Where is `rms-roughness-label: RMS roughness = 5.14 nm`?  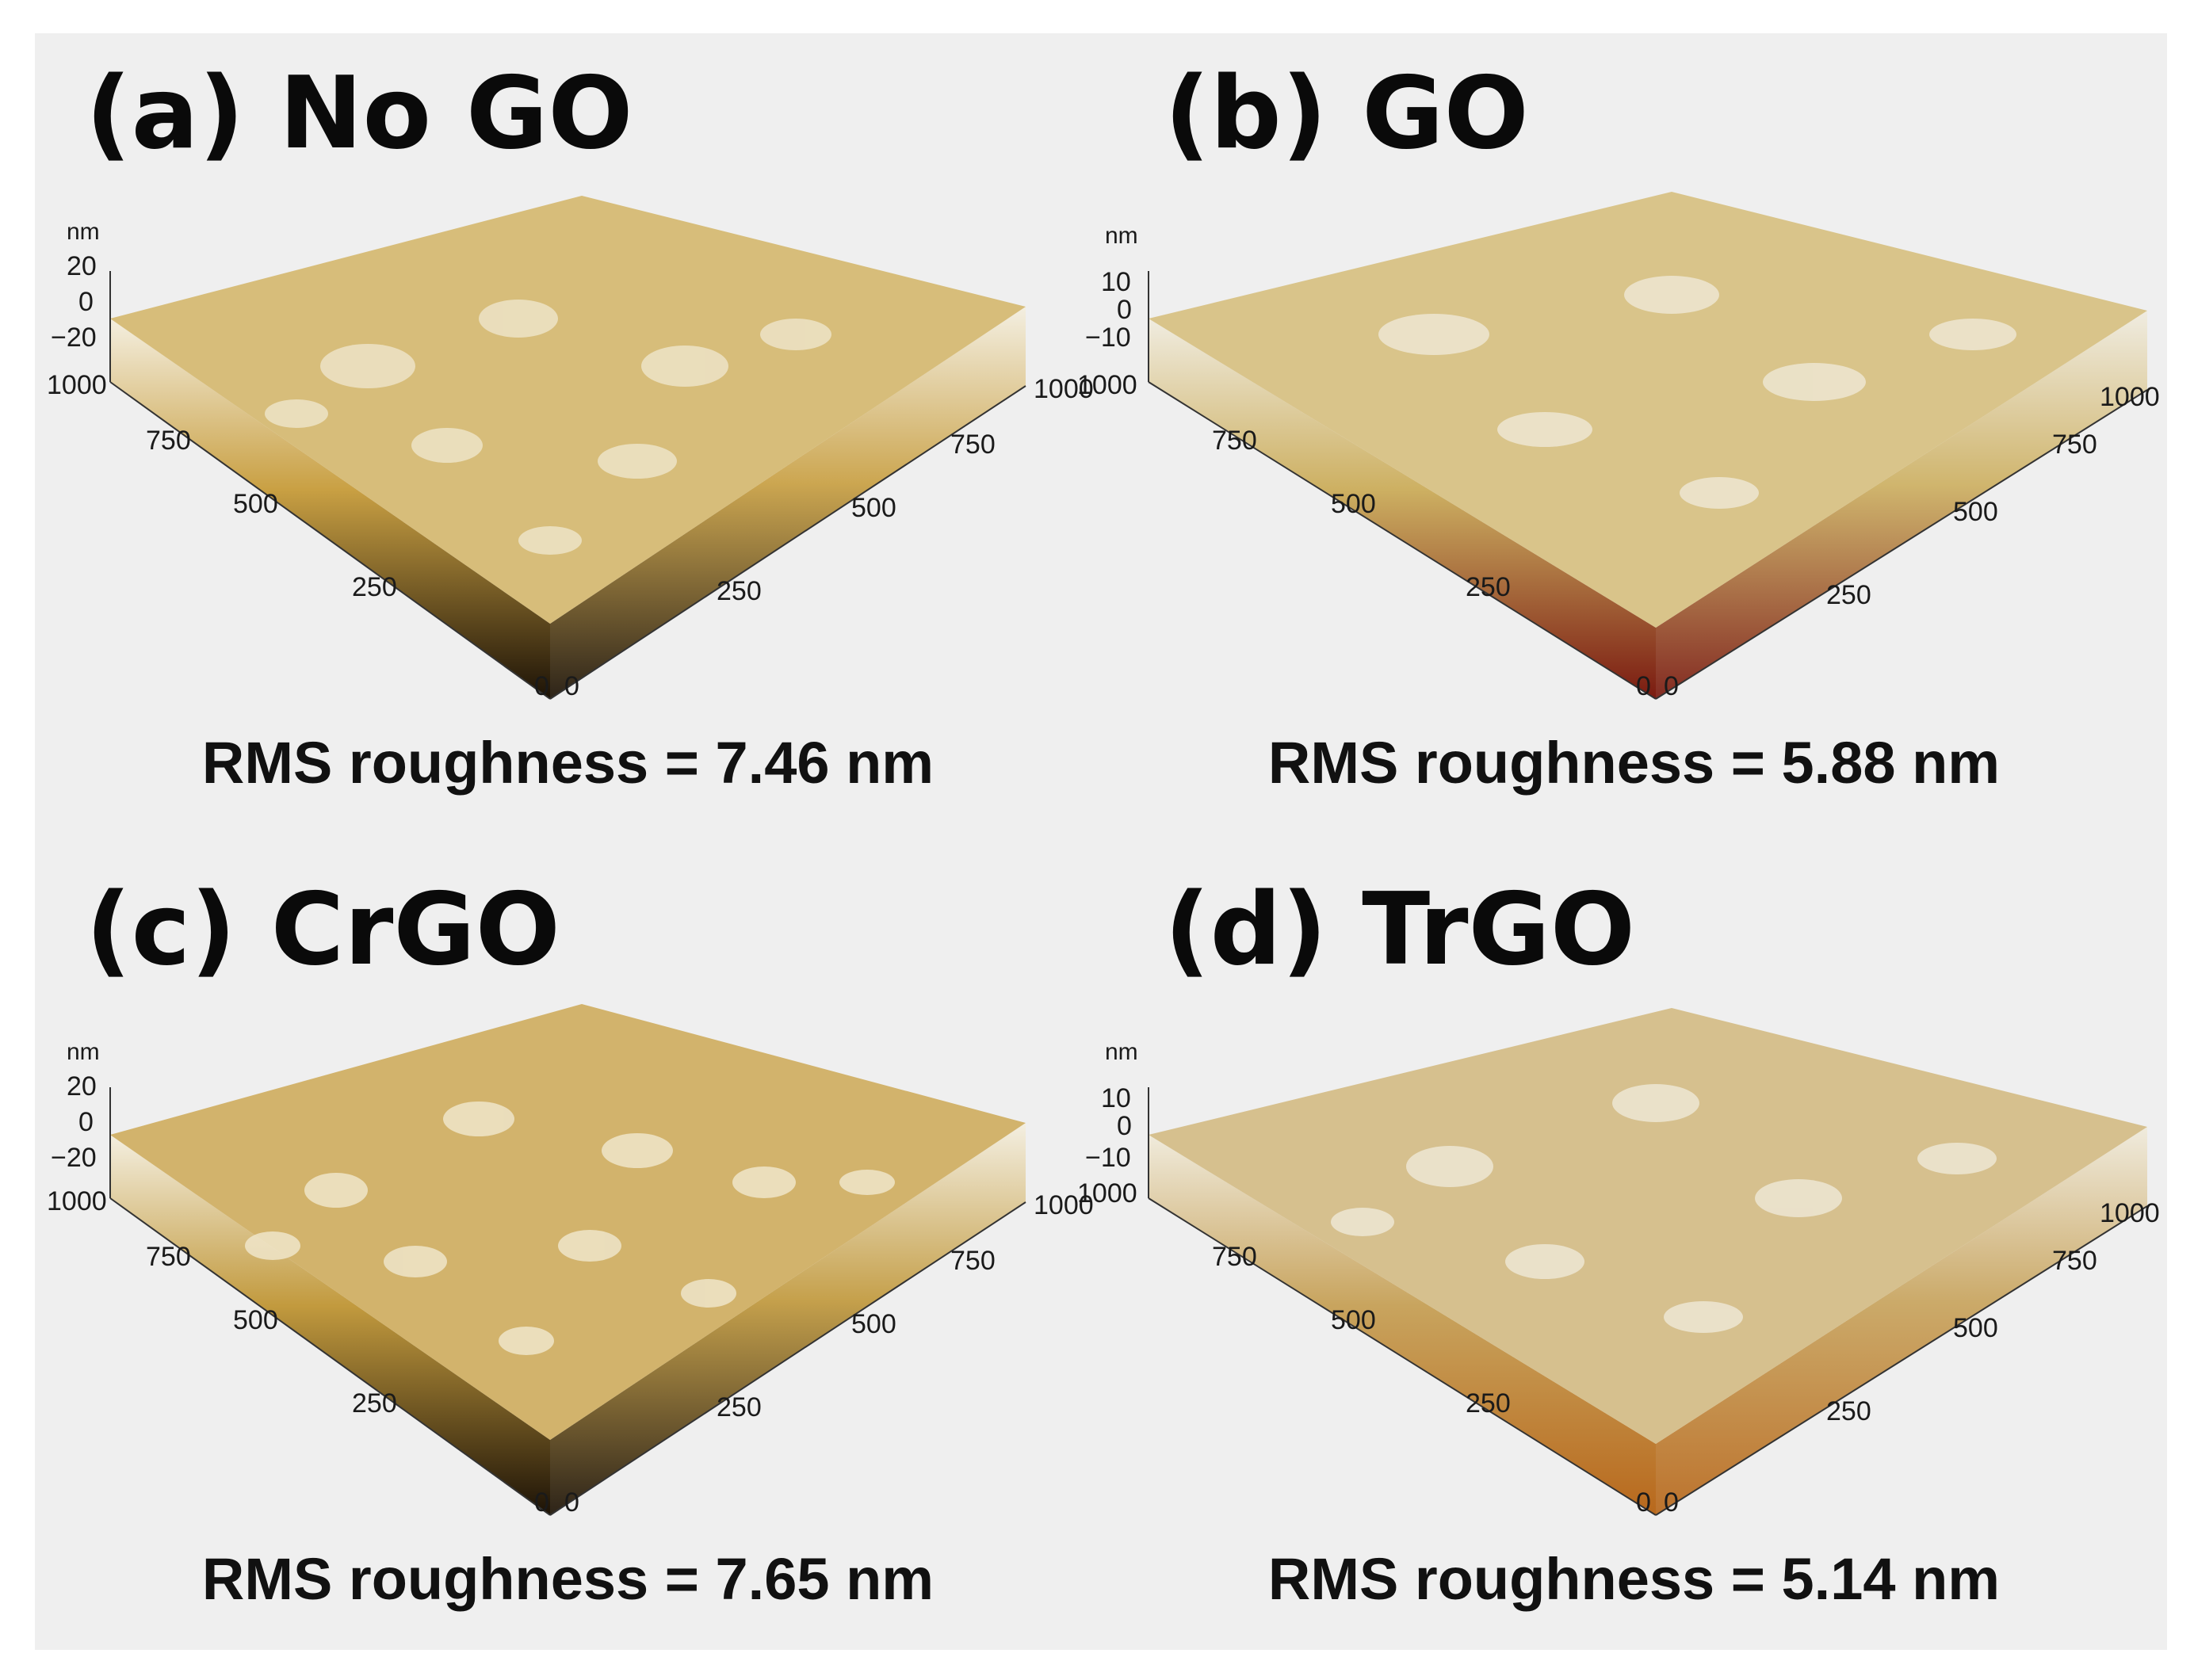 rms-roughness-label: RMS roughness = 5.14 nm is located at coordinates (1634, 1579).